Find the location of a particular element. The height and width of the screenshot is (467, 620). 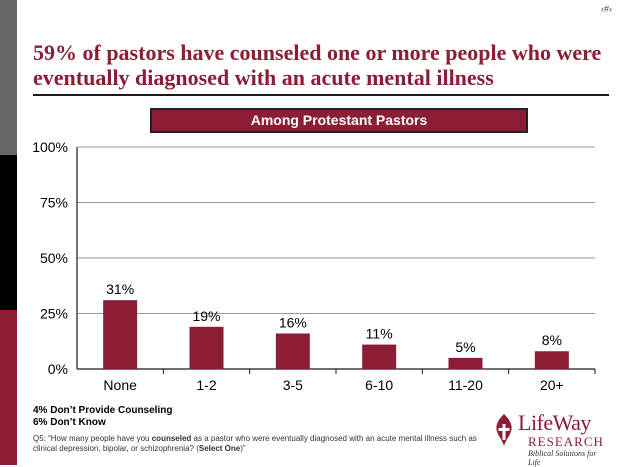

logo-tagline: Biblical Solutions for Life is located at coordinates (562, 458).